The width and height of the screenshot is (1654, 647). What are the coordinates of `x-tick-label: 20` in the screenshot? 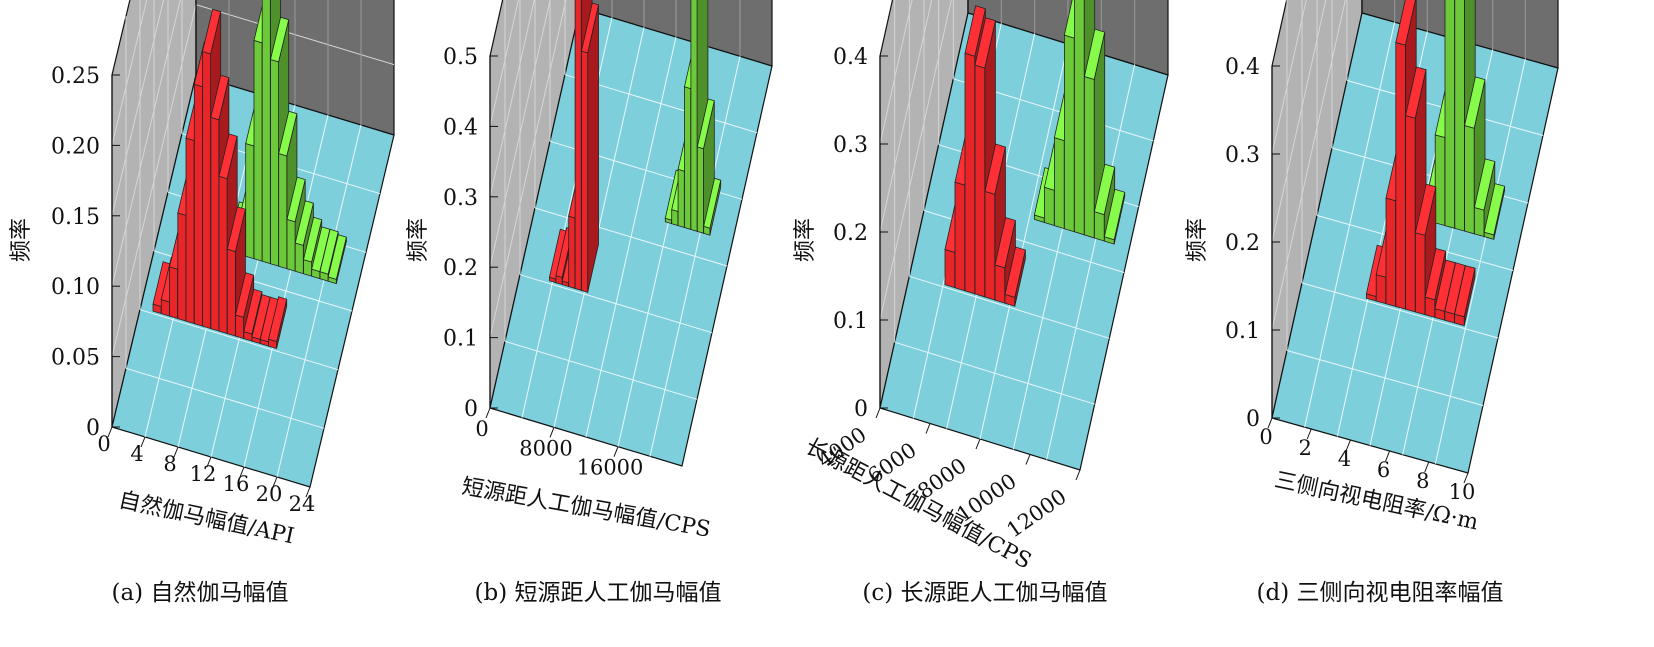 It's located at (269, 494).